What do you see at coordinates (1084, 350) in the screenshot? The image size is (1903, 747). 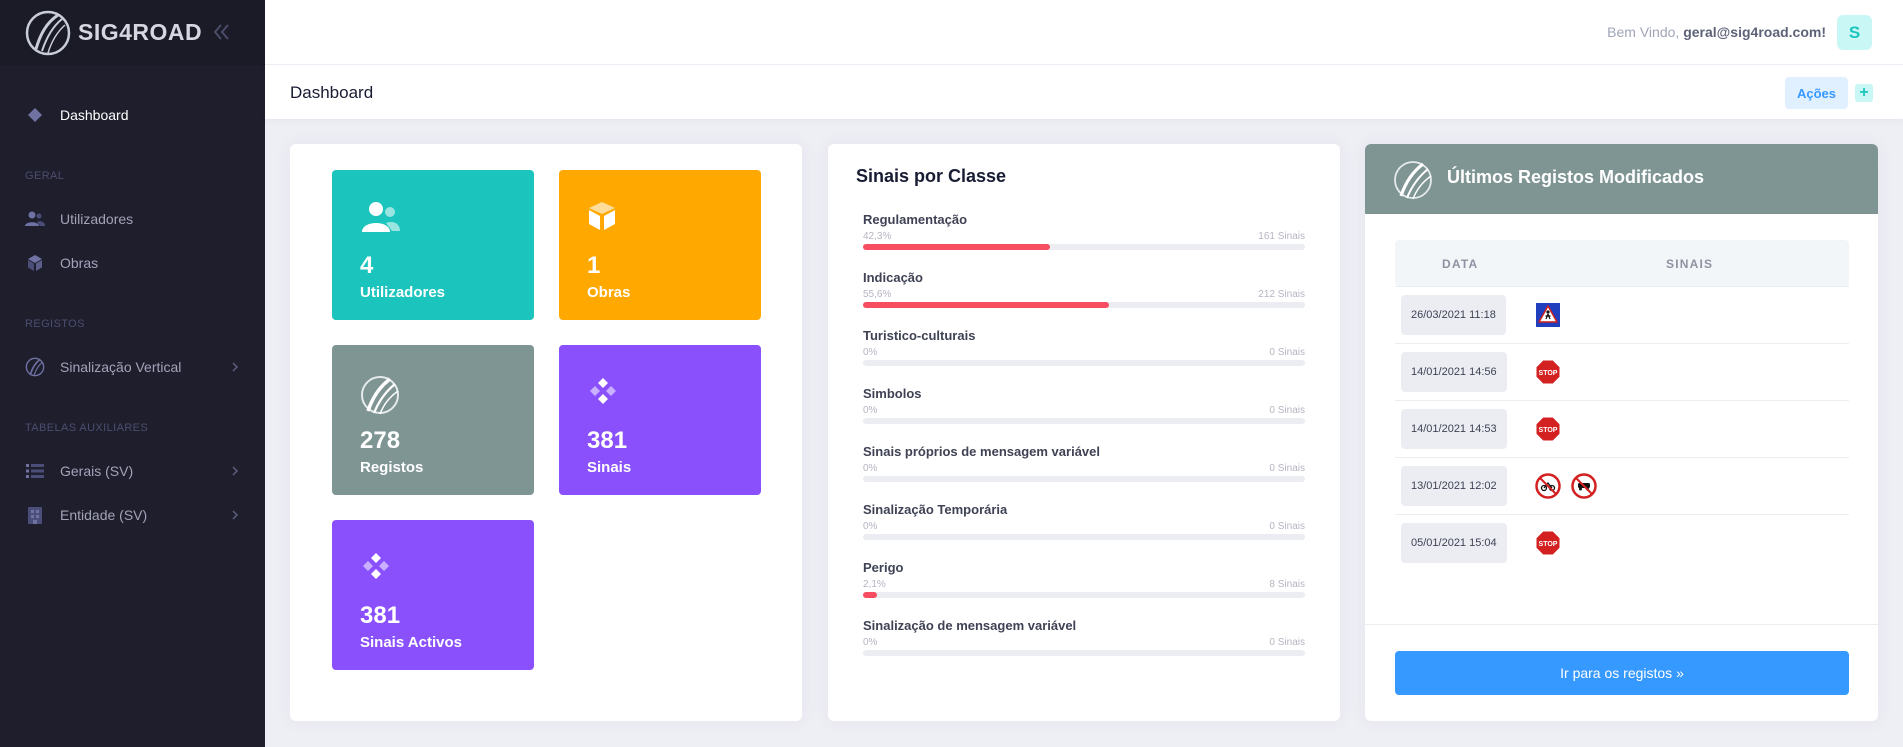 I see `class-row: Turistico-culturais 0% 0 Sinais` at bounding box center [1084, 350].